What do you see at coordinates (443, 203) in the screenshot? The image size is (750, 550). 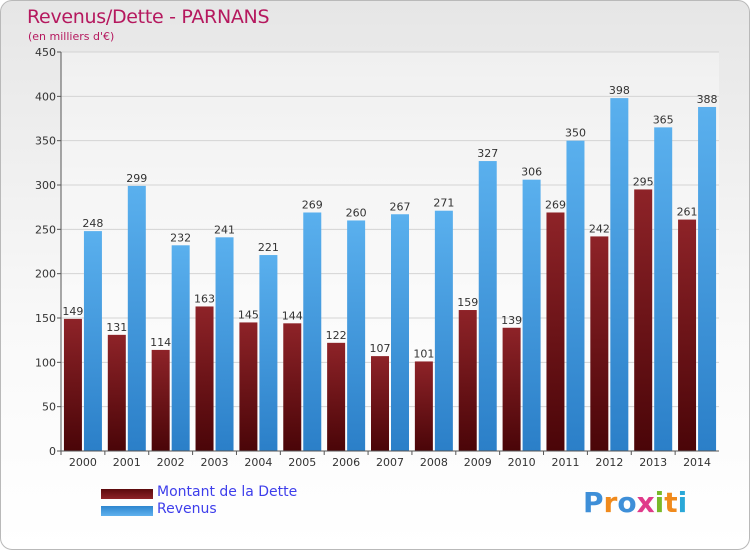 I see `data-label: 271` at bounding box center [443, 203].